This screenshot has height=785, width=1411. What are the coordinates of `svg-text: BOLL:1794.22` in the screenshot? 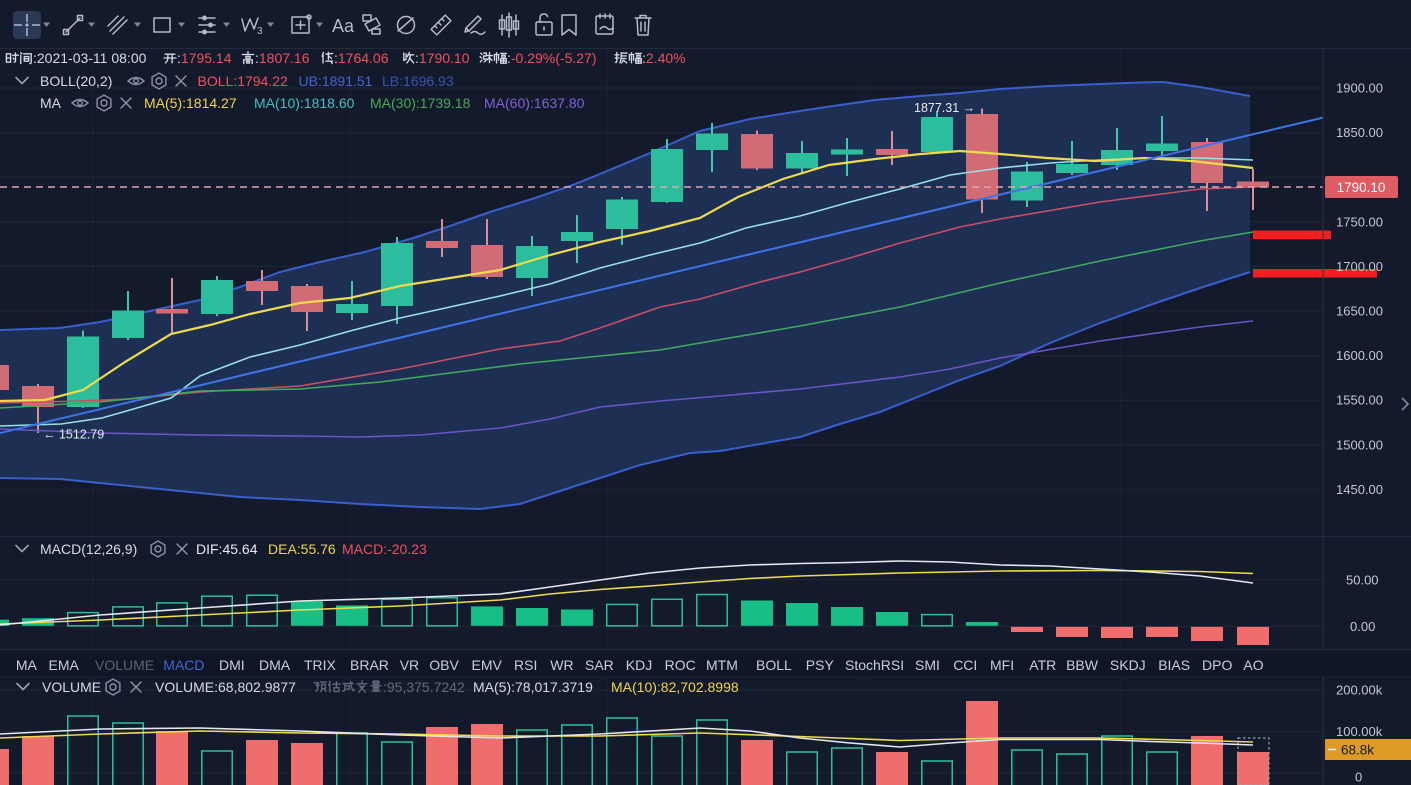 It's located at (243, 81).